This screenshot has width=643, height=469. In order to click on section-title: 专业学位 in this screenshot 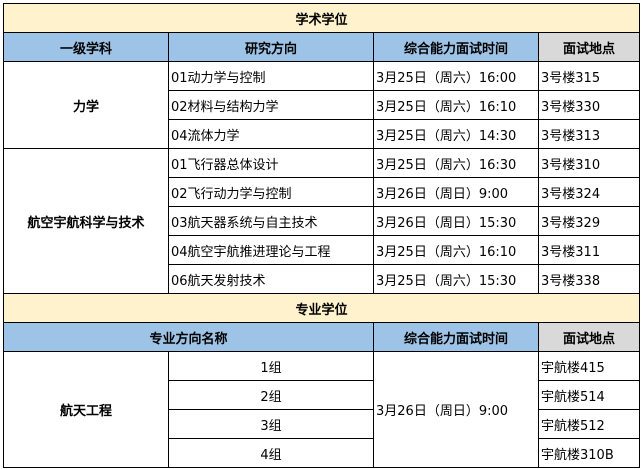, I will do `click(321, 308)`.